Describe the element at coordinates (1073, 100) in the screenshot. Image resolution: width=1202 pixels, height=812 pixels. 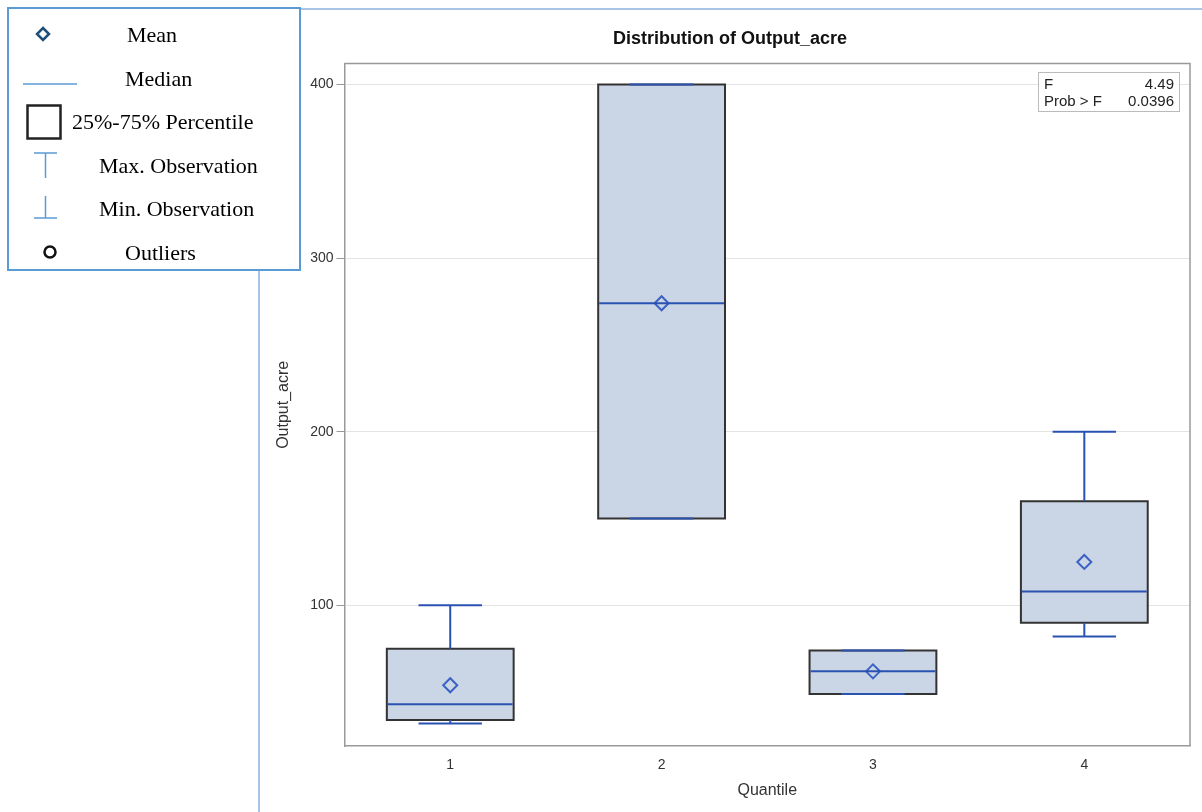
I see `annotation: Prob > F` at that location.